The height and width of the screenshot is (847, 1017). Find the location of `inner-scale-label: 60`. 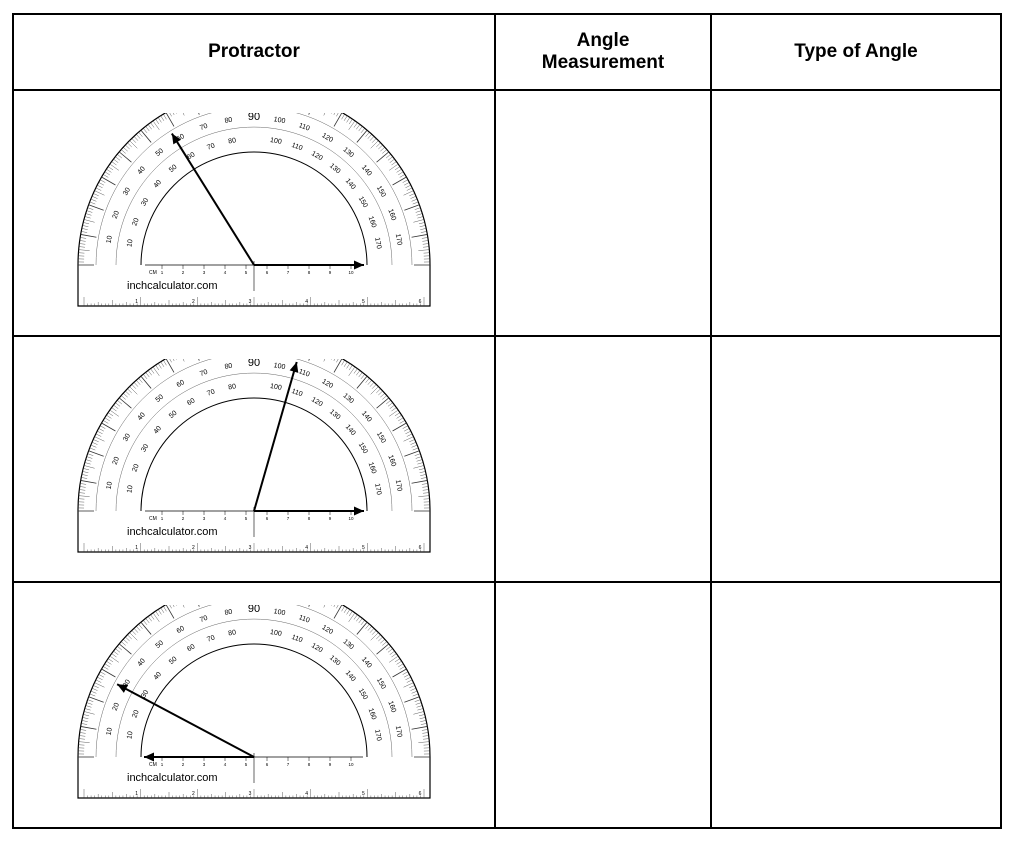

inner-scale-label: 60 is located at coordinates (191, 156).